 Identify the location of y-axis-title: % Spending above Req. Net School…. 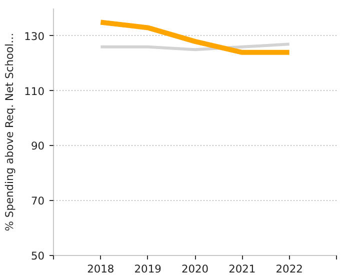
(9, 132).